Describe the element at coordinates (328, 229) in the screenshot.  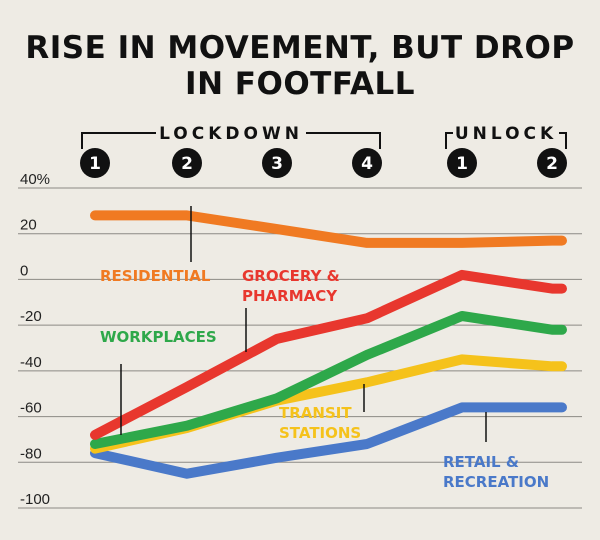
I see `residential-line` at that location.